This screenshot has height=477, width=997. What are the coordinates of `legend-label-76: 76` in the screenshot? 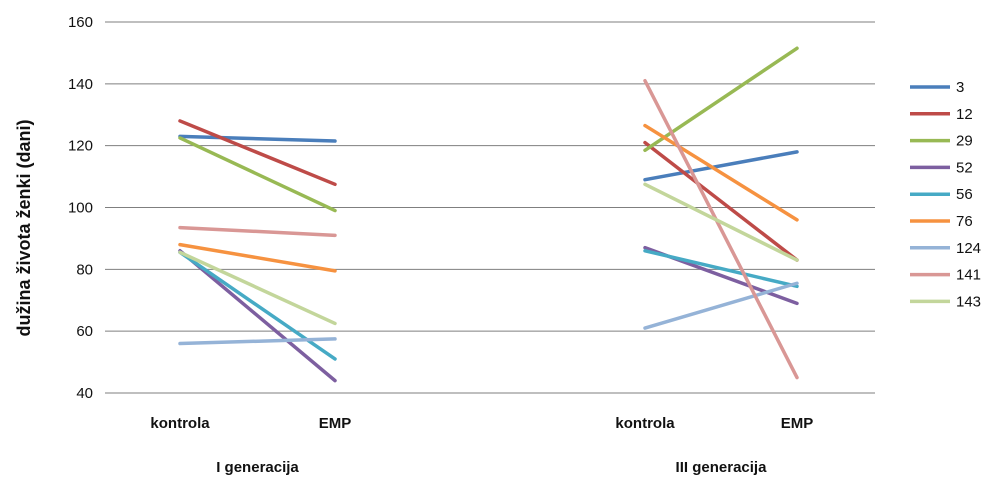 It's located at (964, 221).